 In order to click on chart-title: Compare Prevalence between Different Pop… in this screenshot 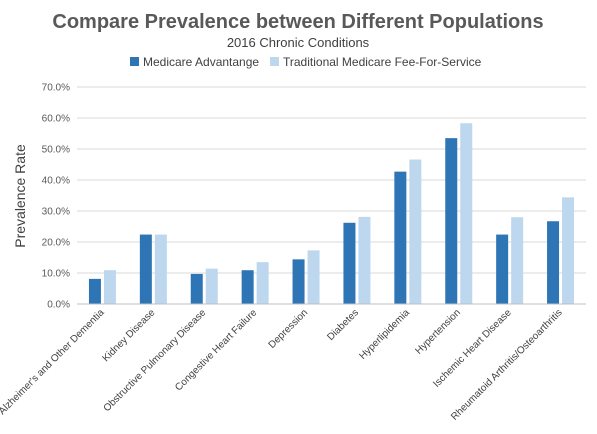, I will do `click(297, 22)`.